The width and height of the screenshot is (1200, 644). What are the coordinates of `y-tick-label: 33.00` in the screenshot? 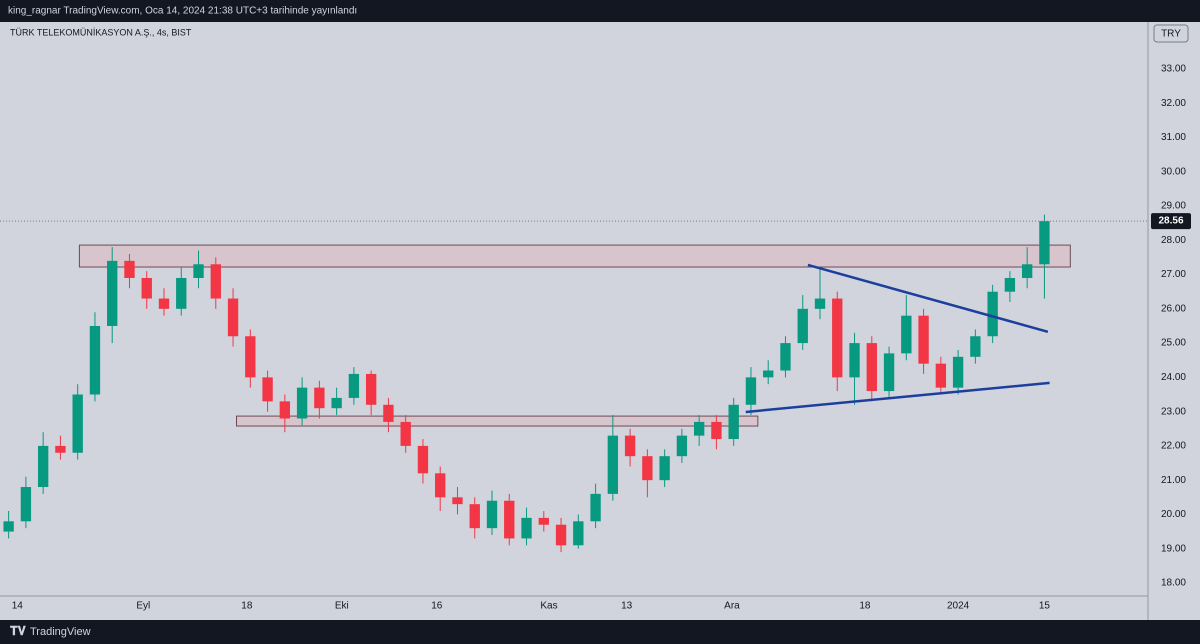 It's located at (1173, 69).